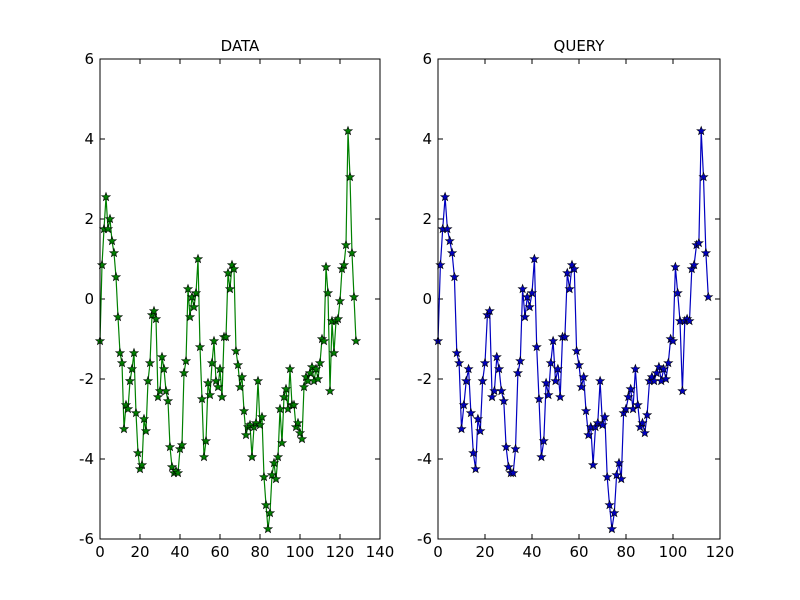  What do you see at coordinates (673, 552) in the screenshot?
I see `x-tick-label: 100` at bounding box center [673, 552].